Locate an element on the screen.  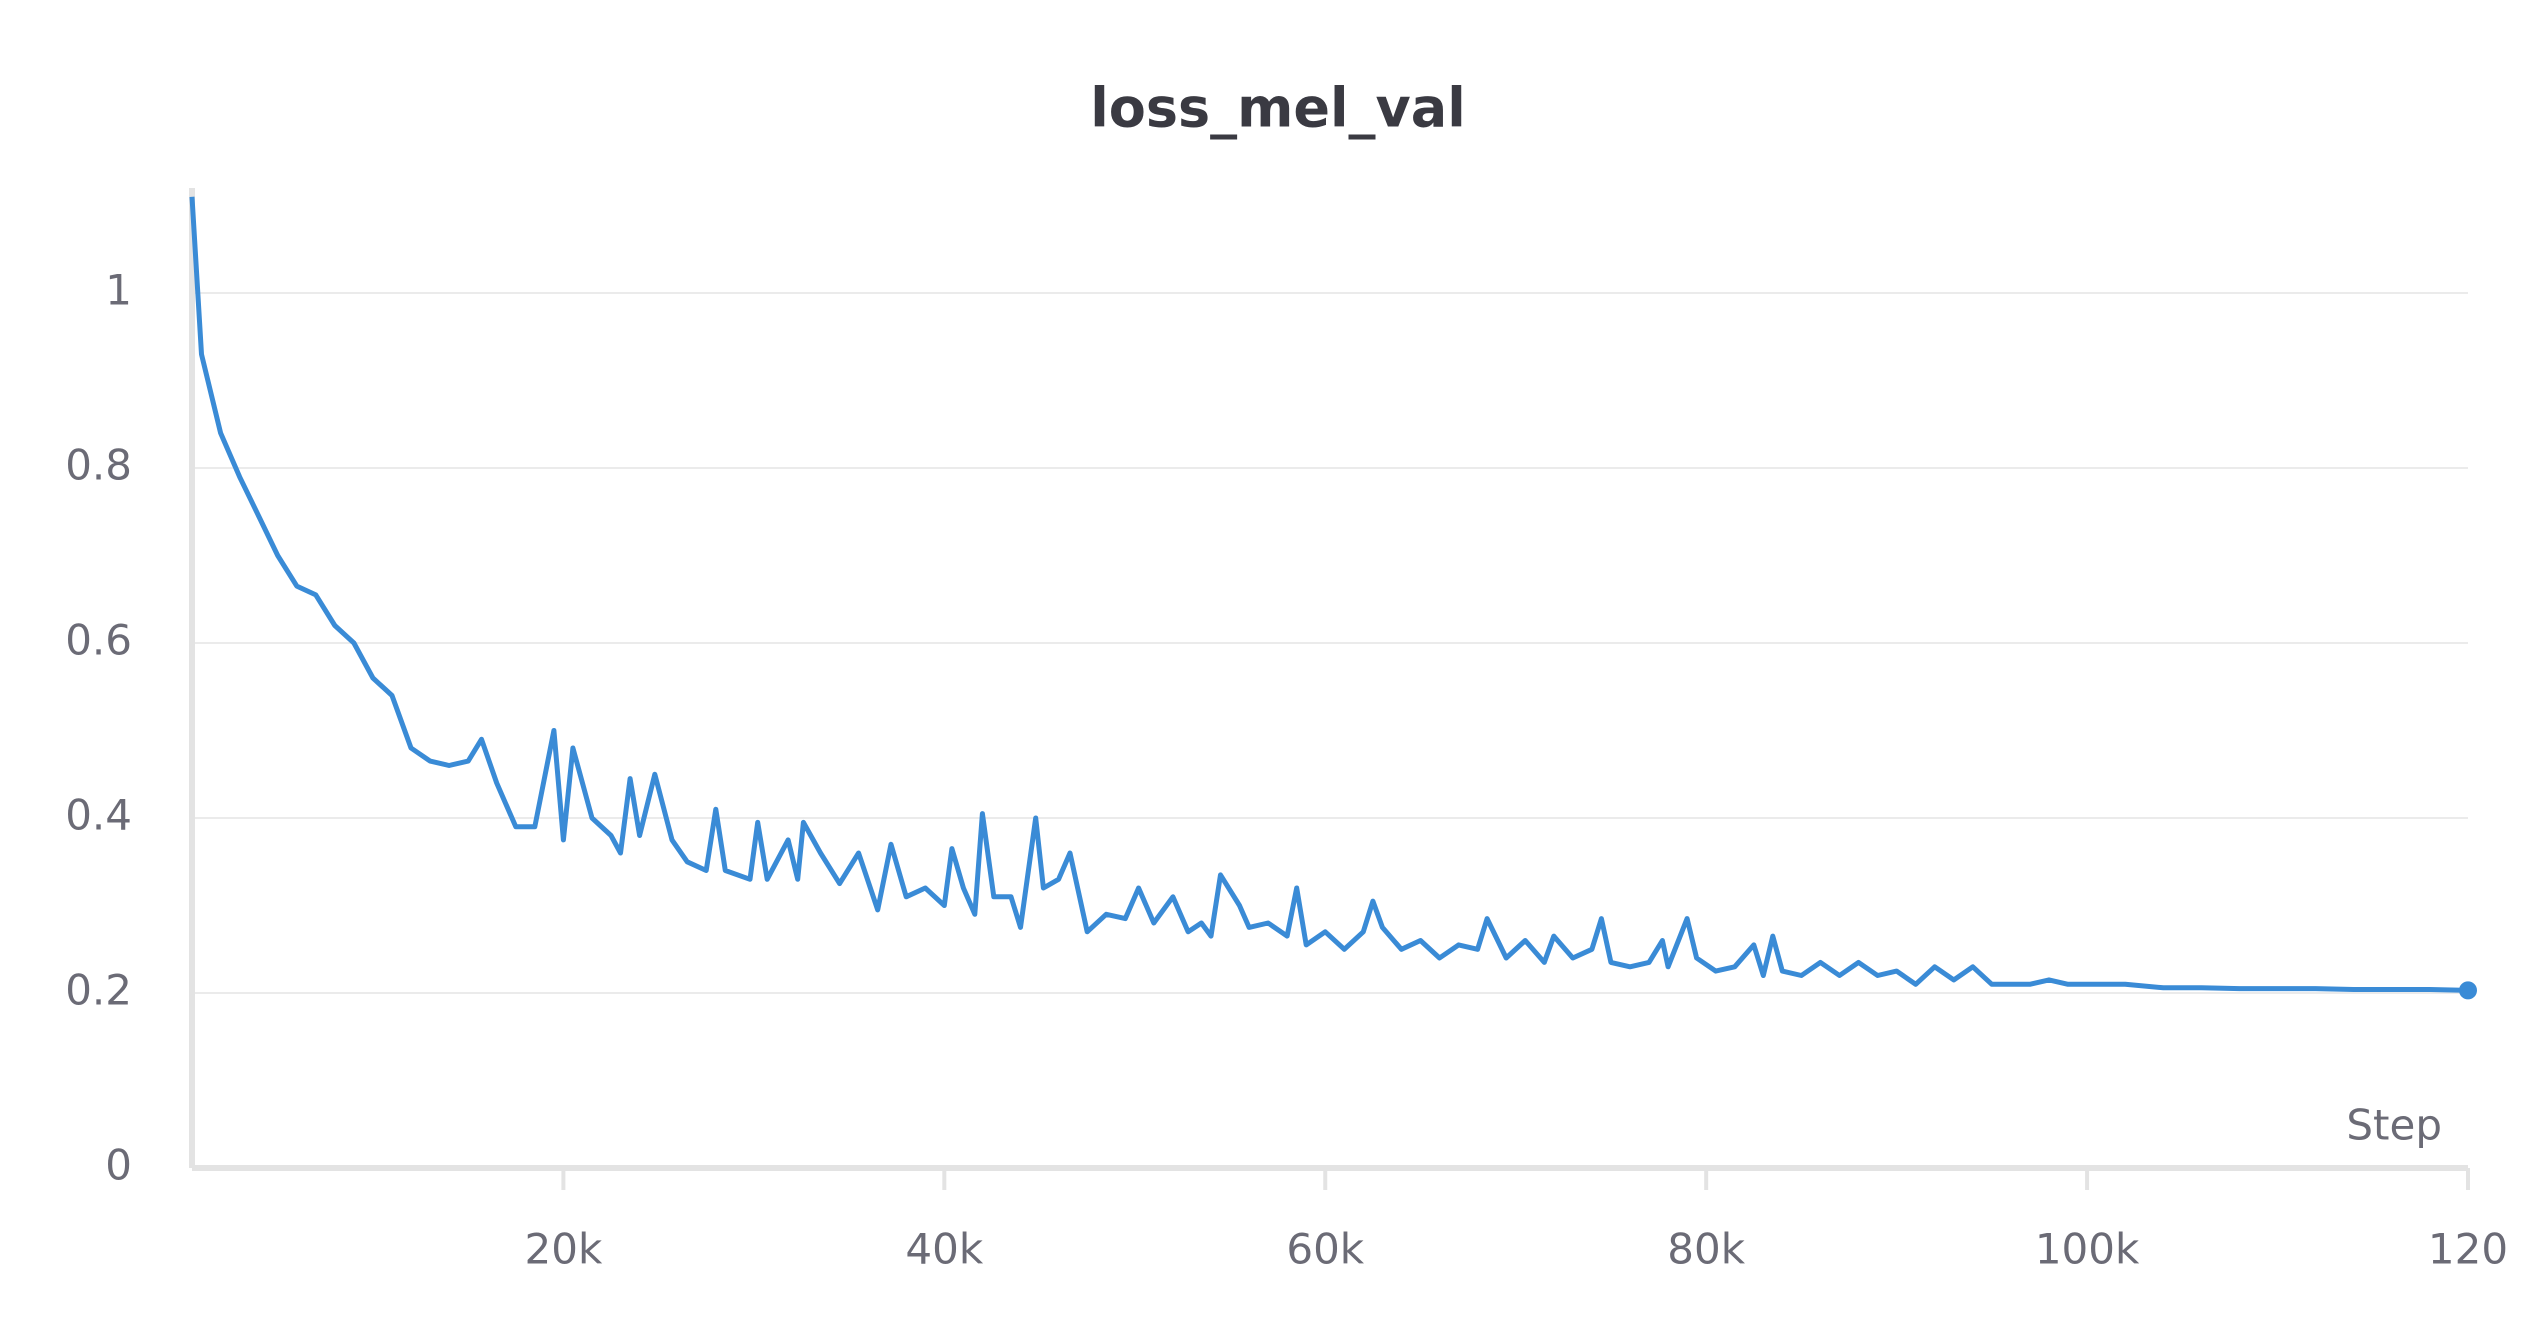
end-point is located at coordinates (2468, 990).